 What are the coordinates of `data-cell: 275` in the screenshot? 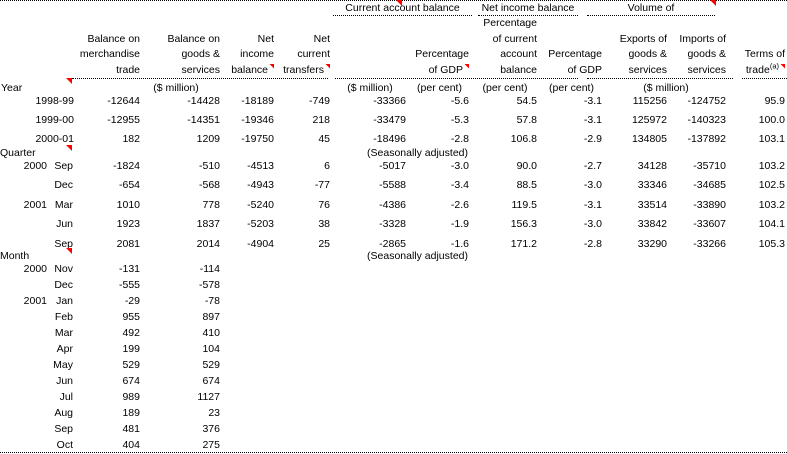 It's located at (211, 444).